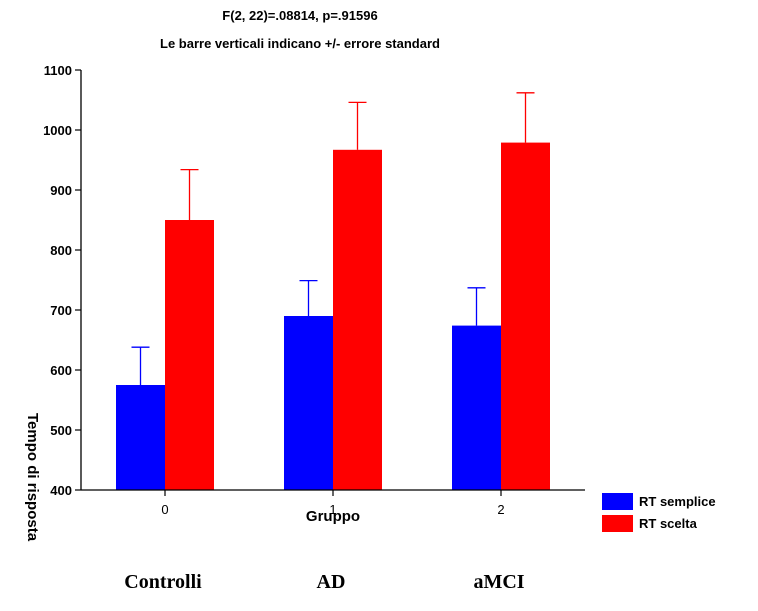 The height and width of the screenshot is (611, 758). Describe the element at coordinates (61, 490) in the screenshot. I see `y-tick-label: 400` at that location.